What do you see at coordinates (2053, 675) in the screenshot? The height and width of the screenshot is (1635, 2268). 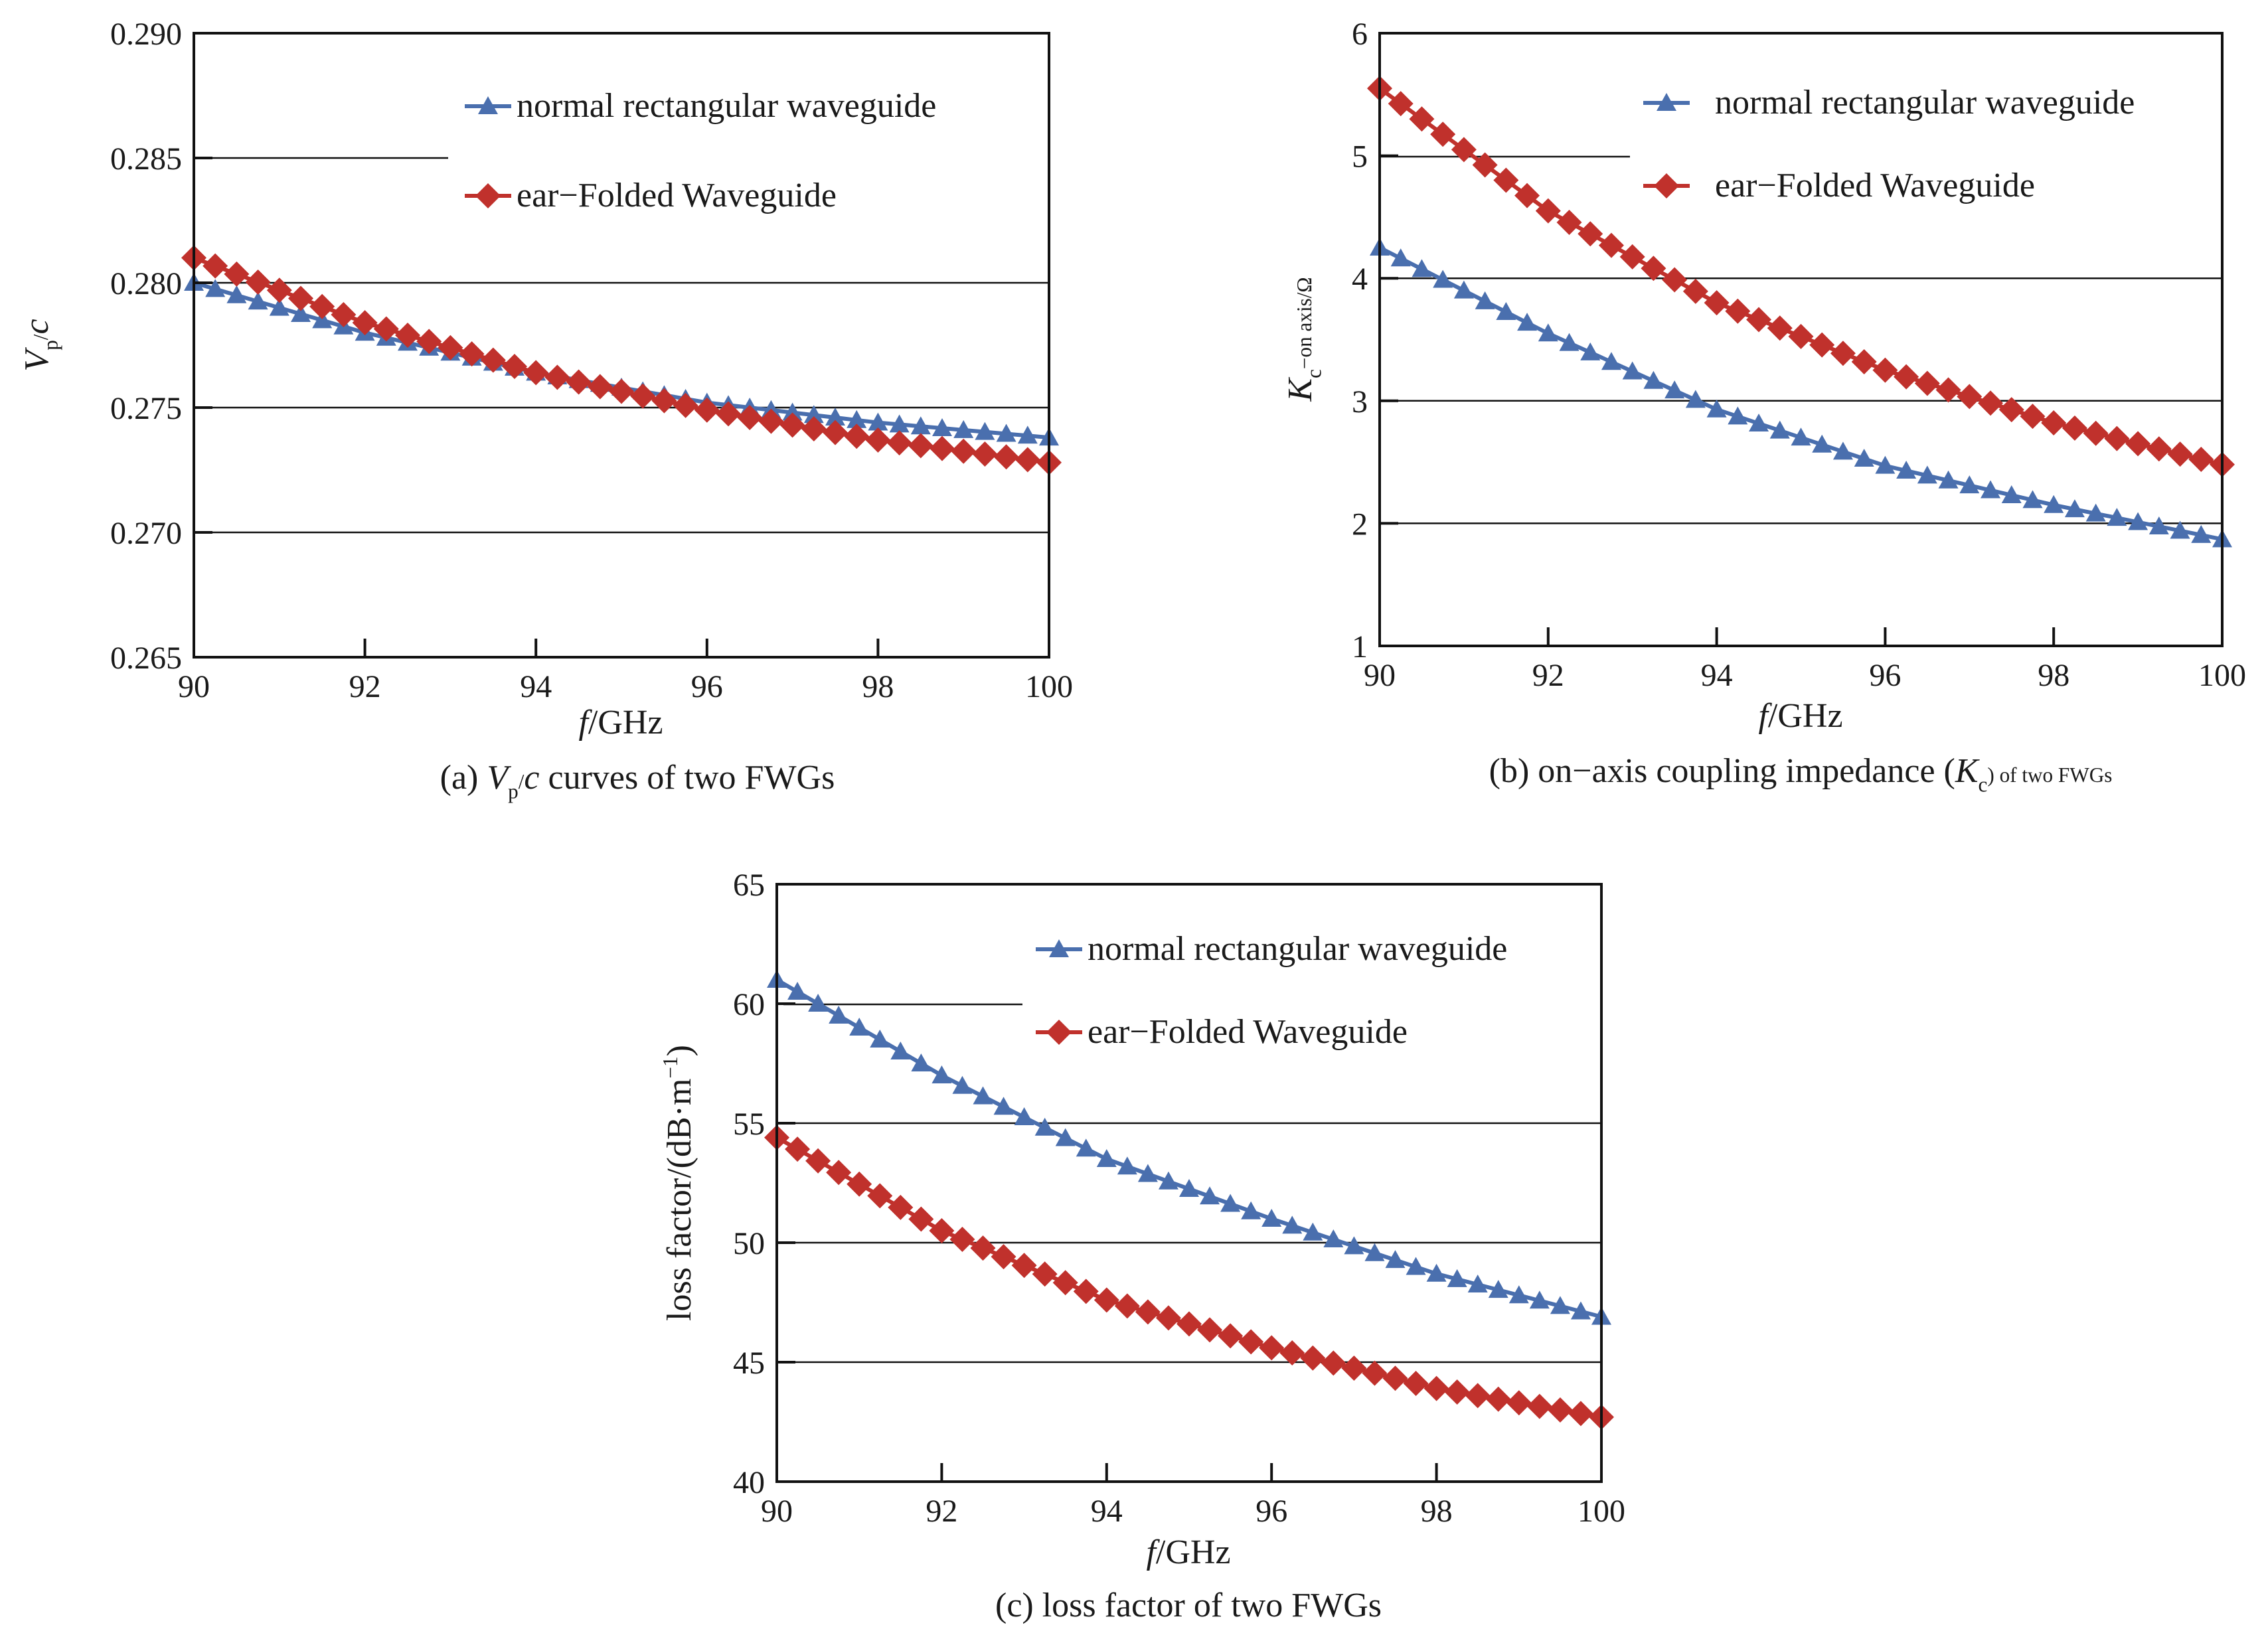 I see `xtick-label-b-4: 98` at bounding box center [2053, 675].